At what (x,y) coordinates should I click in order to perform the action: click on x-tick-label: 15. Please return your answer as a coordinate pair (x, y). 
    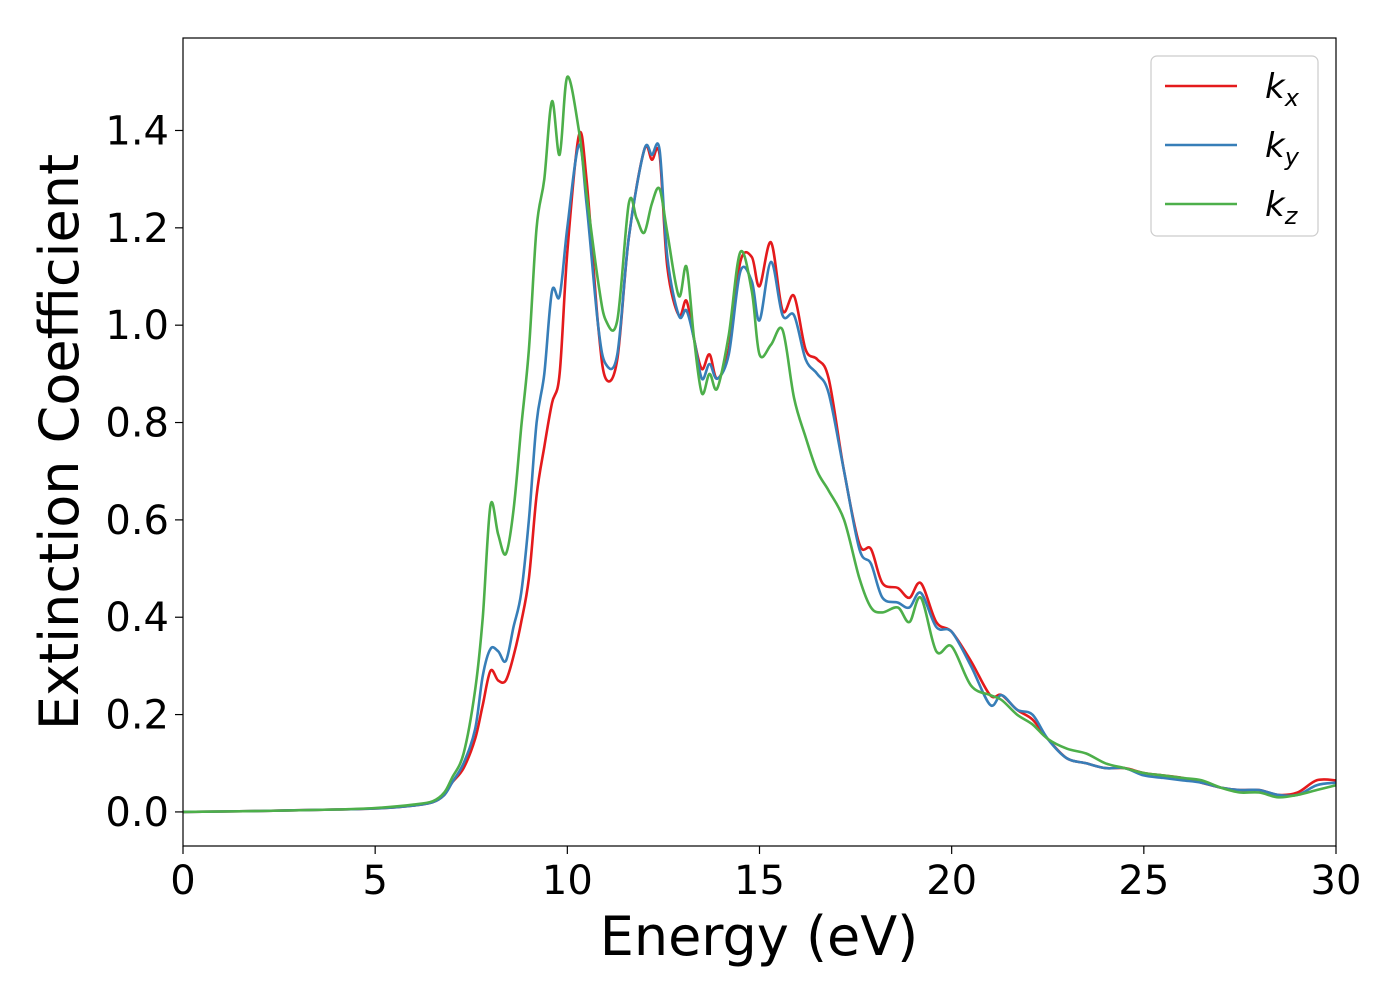
    Looking at the image, I should click on (759, 881).